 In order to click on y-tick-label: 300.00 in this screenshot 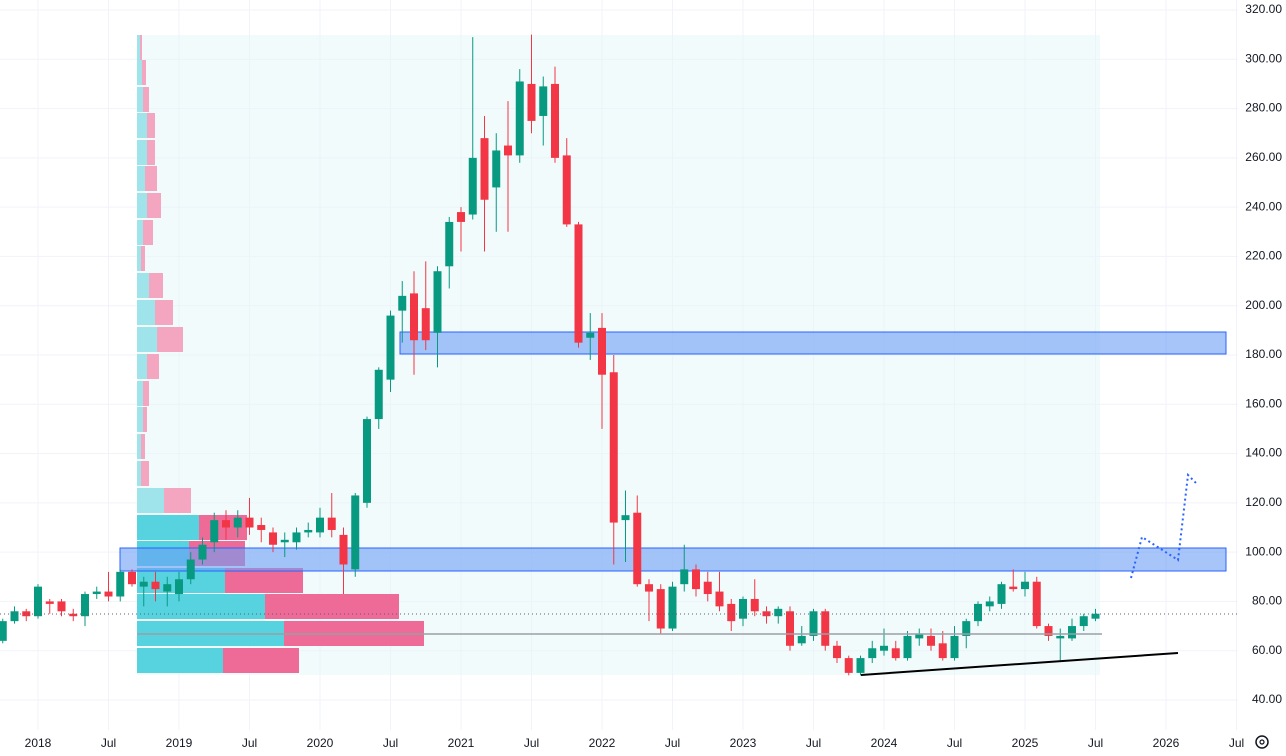, I will do `click(1263, 58)`.